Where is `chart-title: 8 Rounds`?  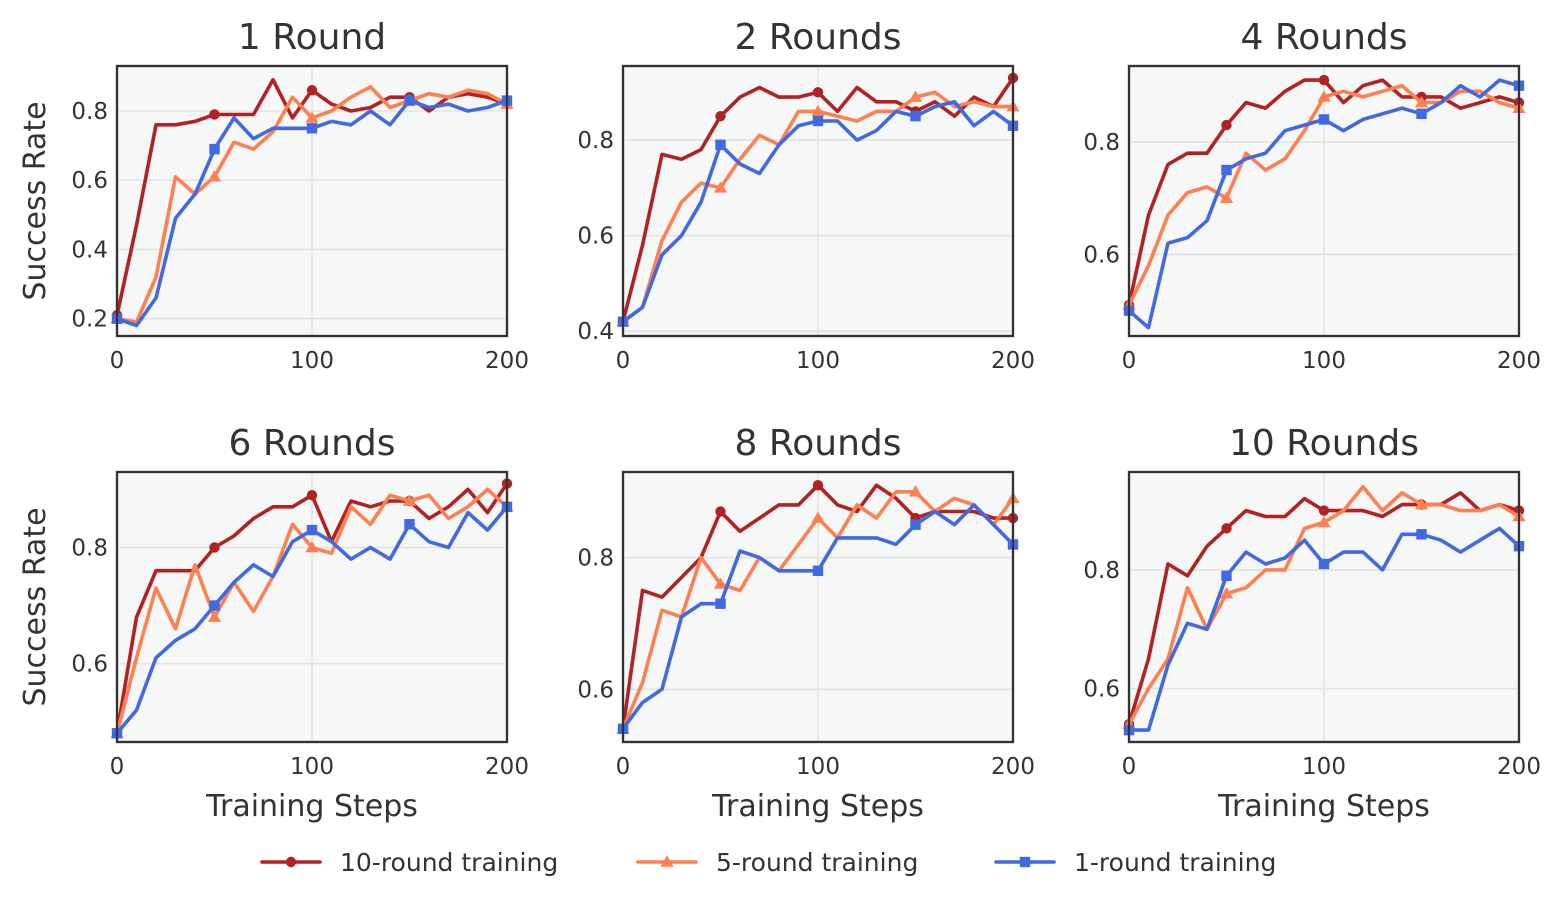 chart-title: 8 Rounds is located at coordinates (817, 443).